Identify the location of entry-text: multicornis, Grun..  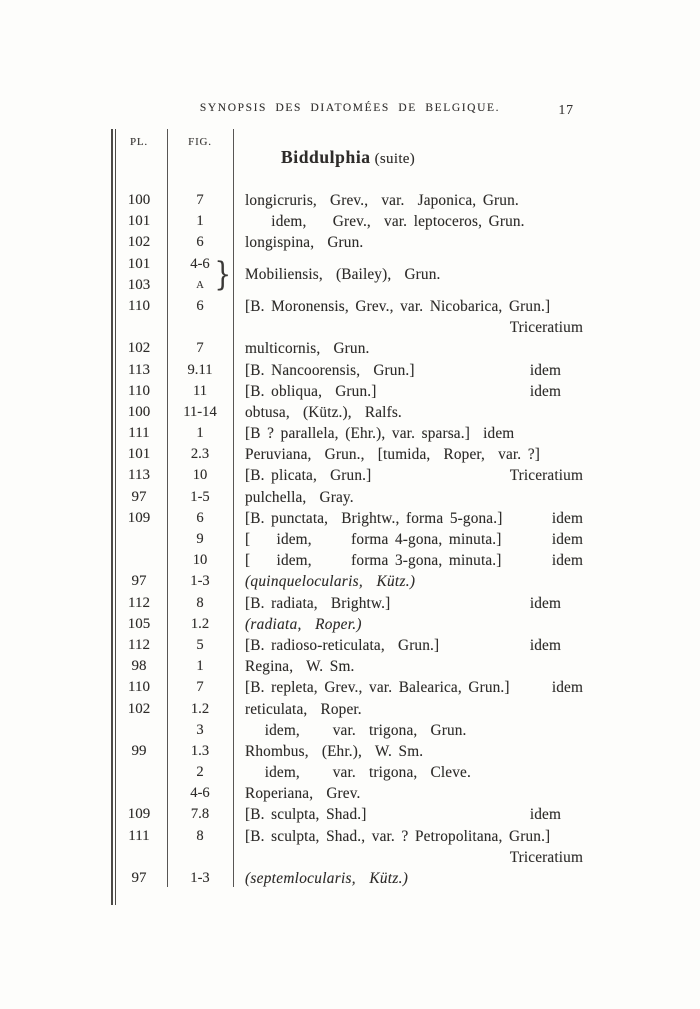
(307, 349).